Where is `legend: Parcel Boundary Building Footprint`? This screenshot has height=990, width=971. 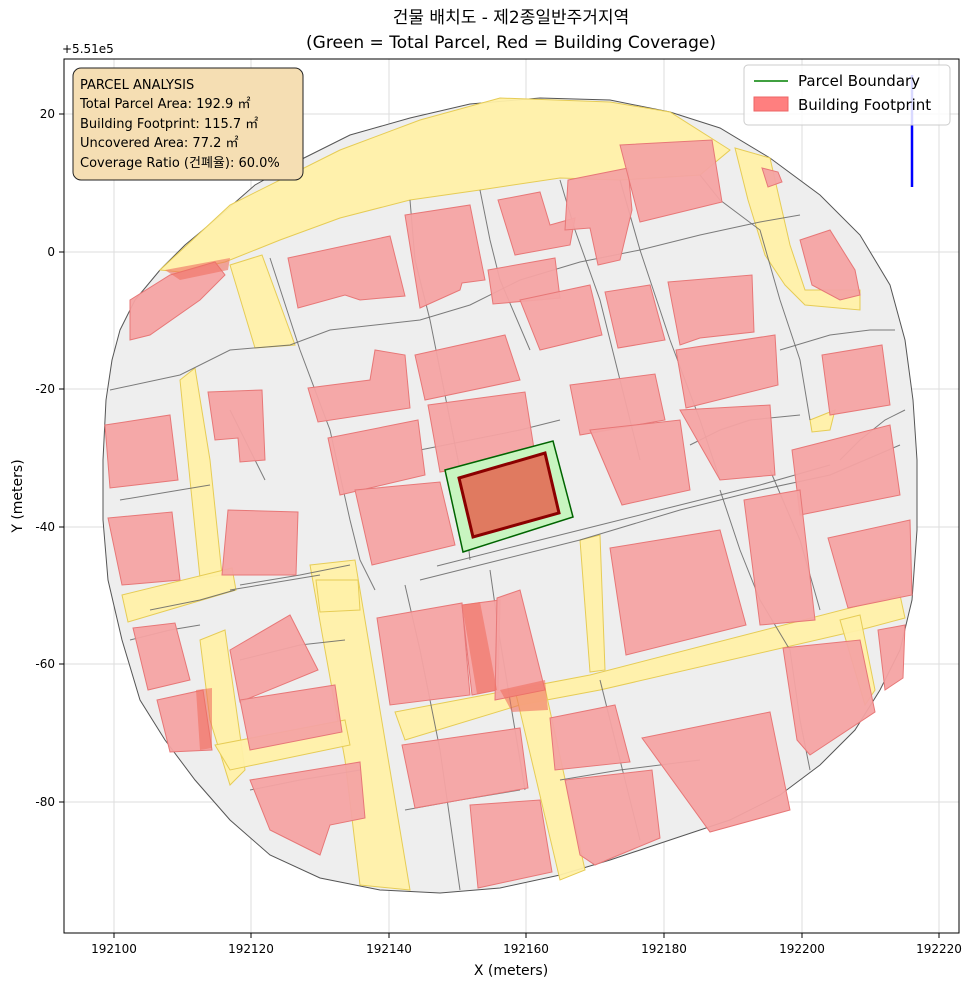
legend: Parcel Boundary Building Footprint is located at coordinates (847, 95).